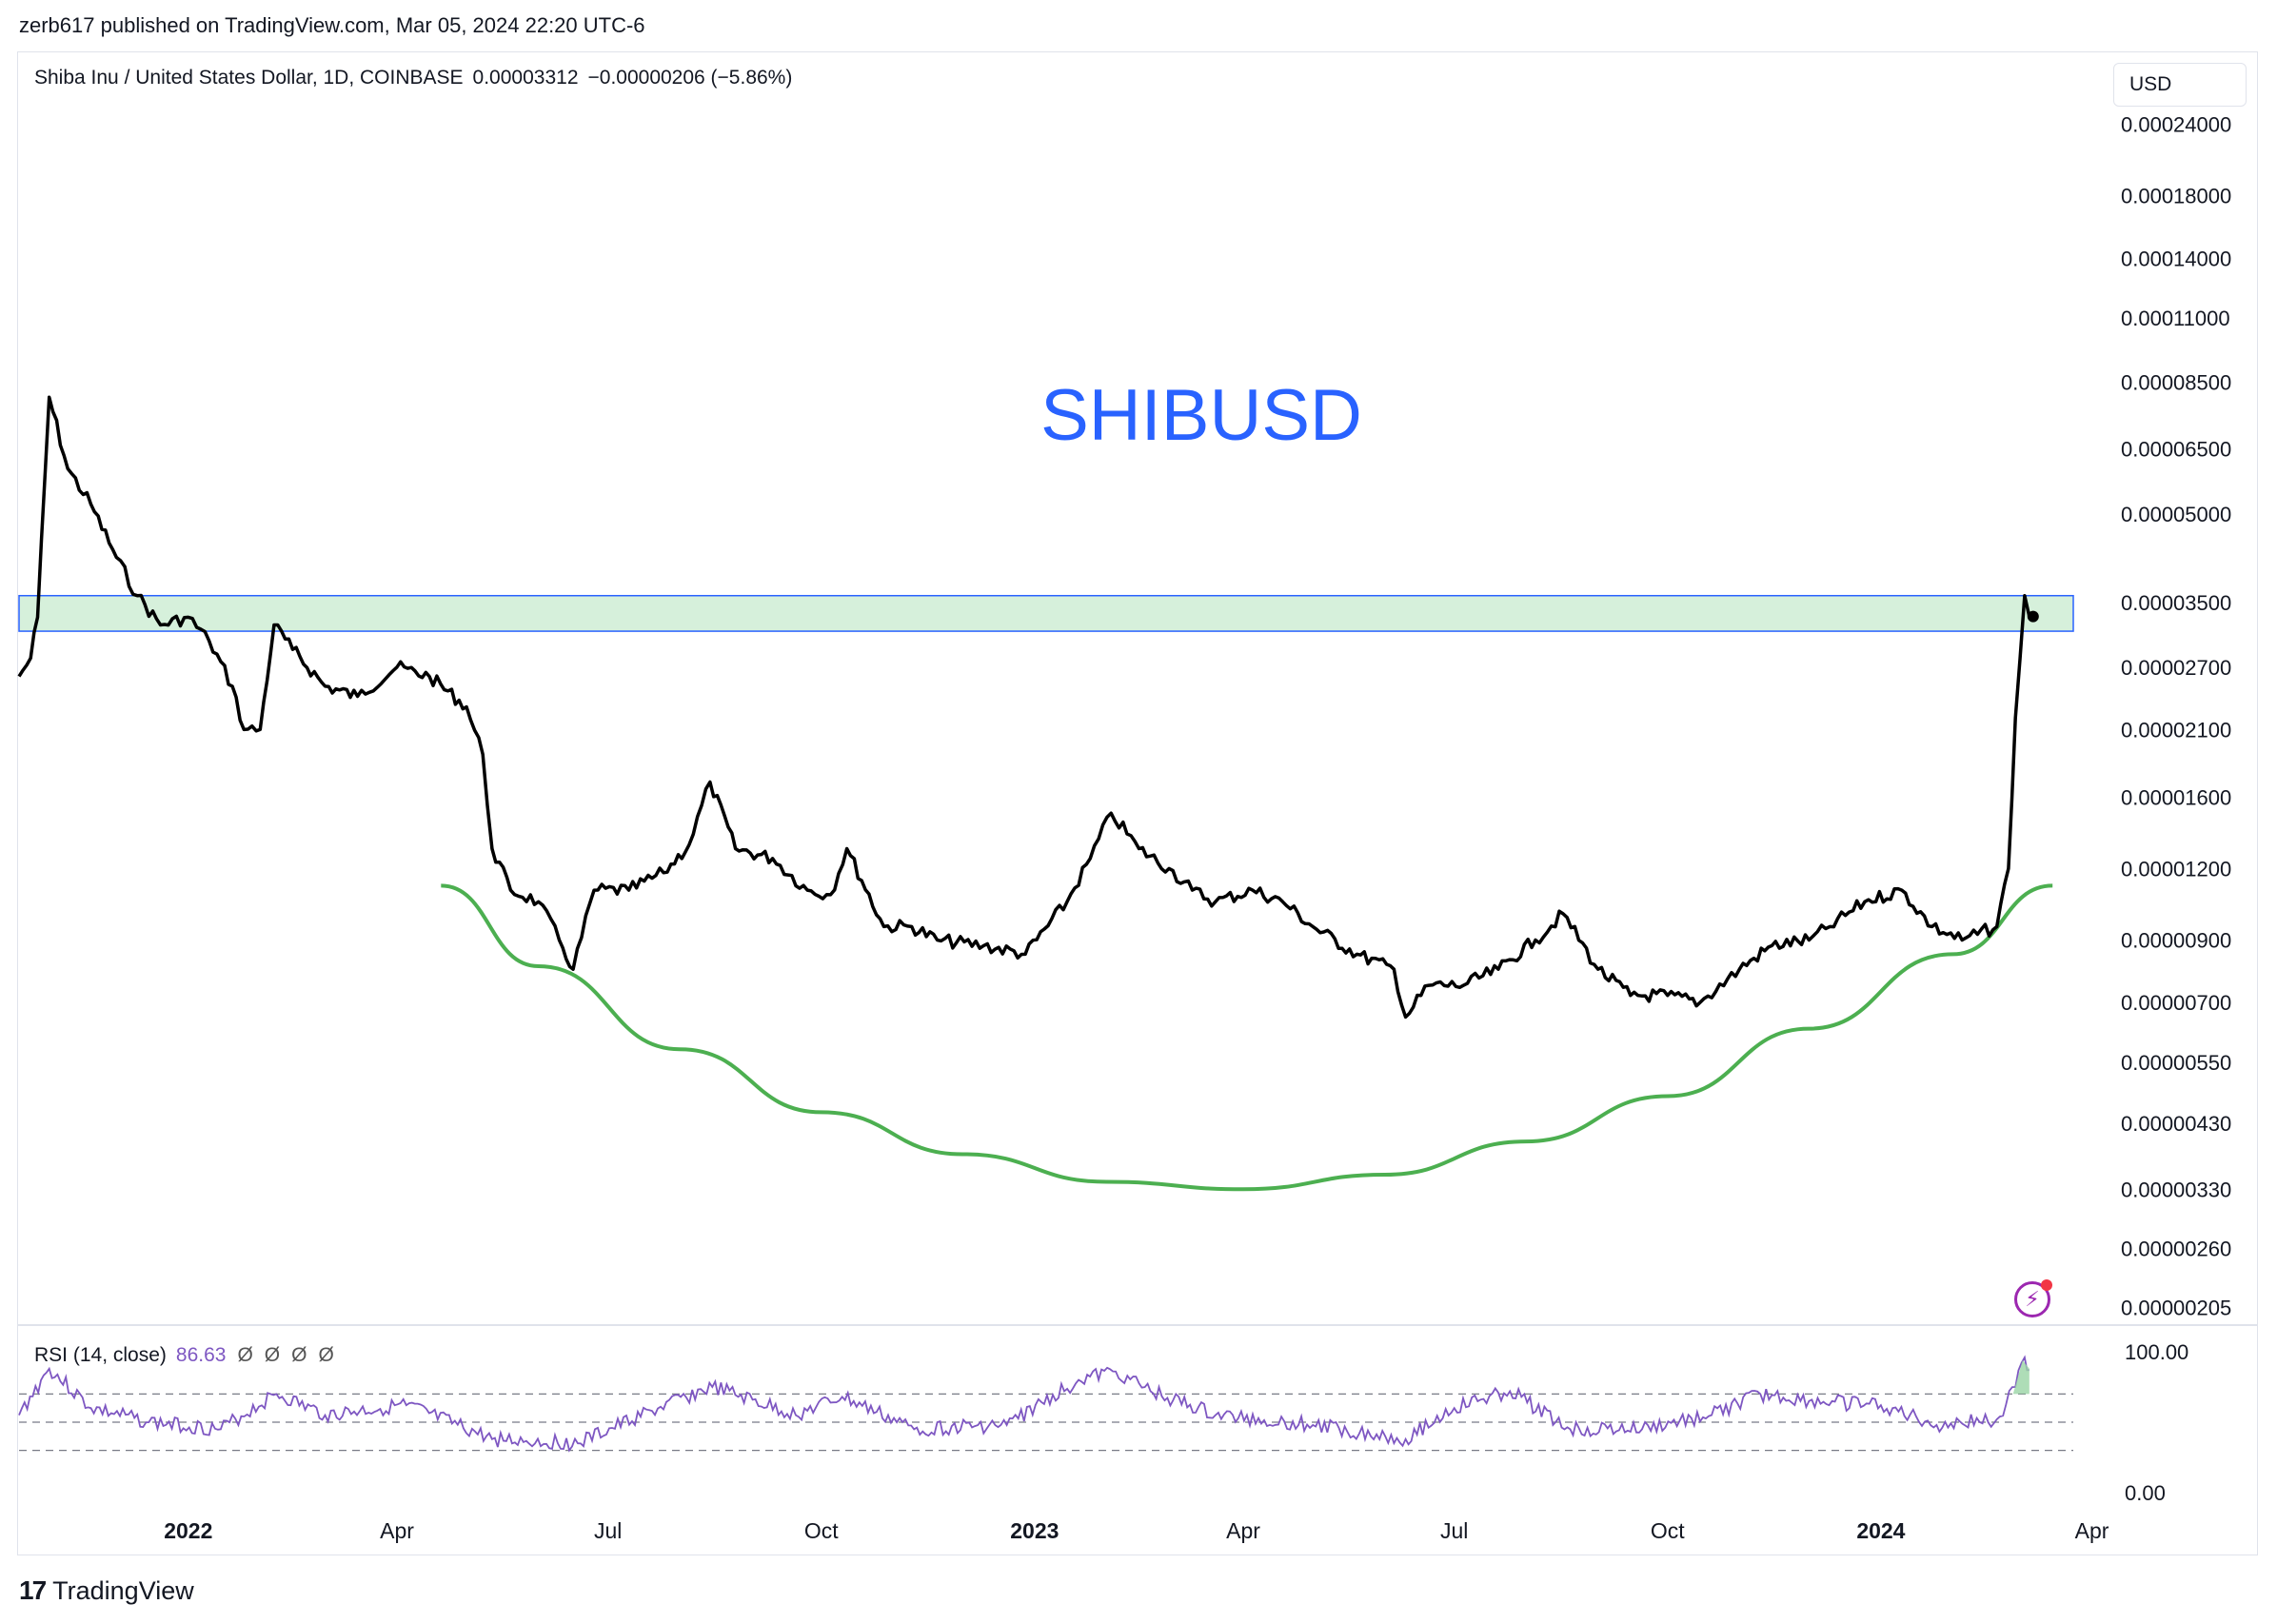 Image resolution: width=2277 pixels, height=1624 pixels. What do you see at coordinates (2176, 383) in the screenshot?
I see `price-tick-label: 0.00008500` at bounding box center [2176, 383].